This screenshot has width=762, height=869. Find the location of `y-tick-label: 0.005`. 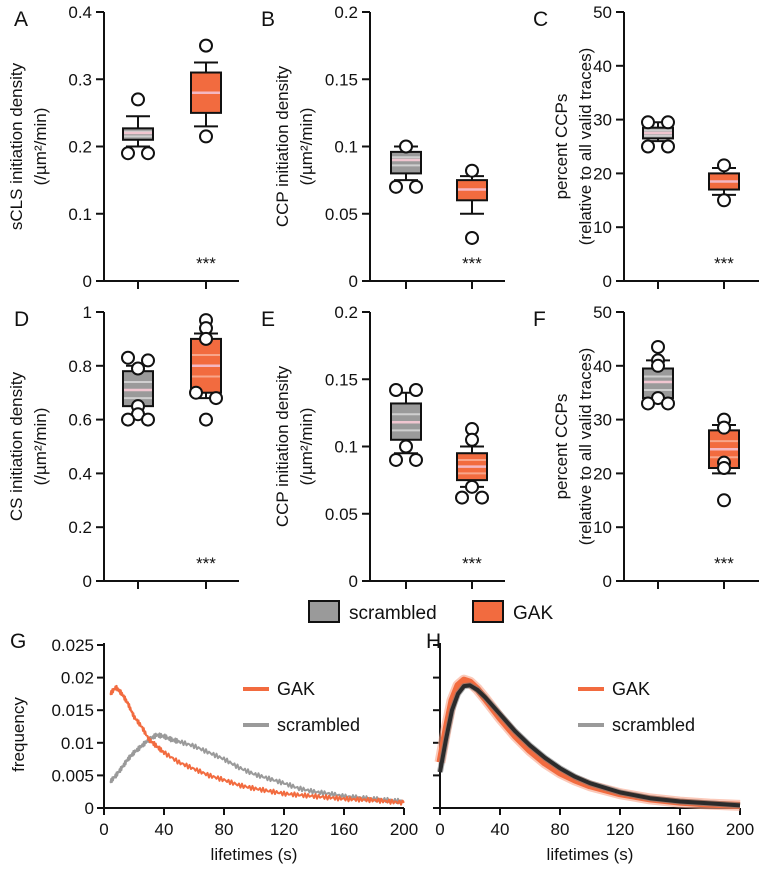

y-tick-label: 0.005 is located at coordinates (72, 775).